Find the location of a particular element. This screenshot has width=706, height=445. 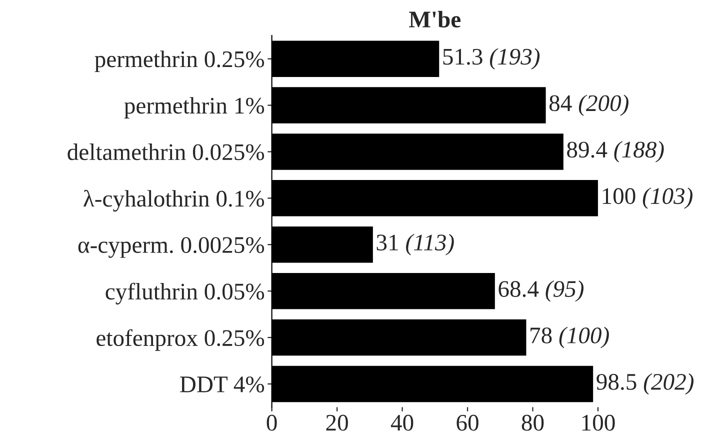

data-label: 98.5 (202) is located at coordinates (645, 384).